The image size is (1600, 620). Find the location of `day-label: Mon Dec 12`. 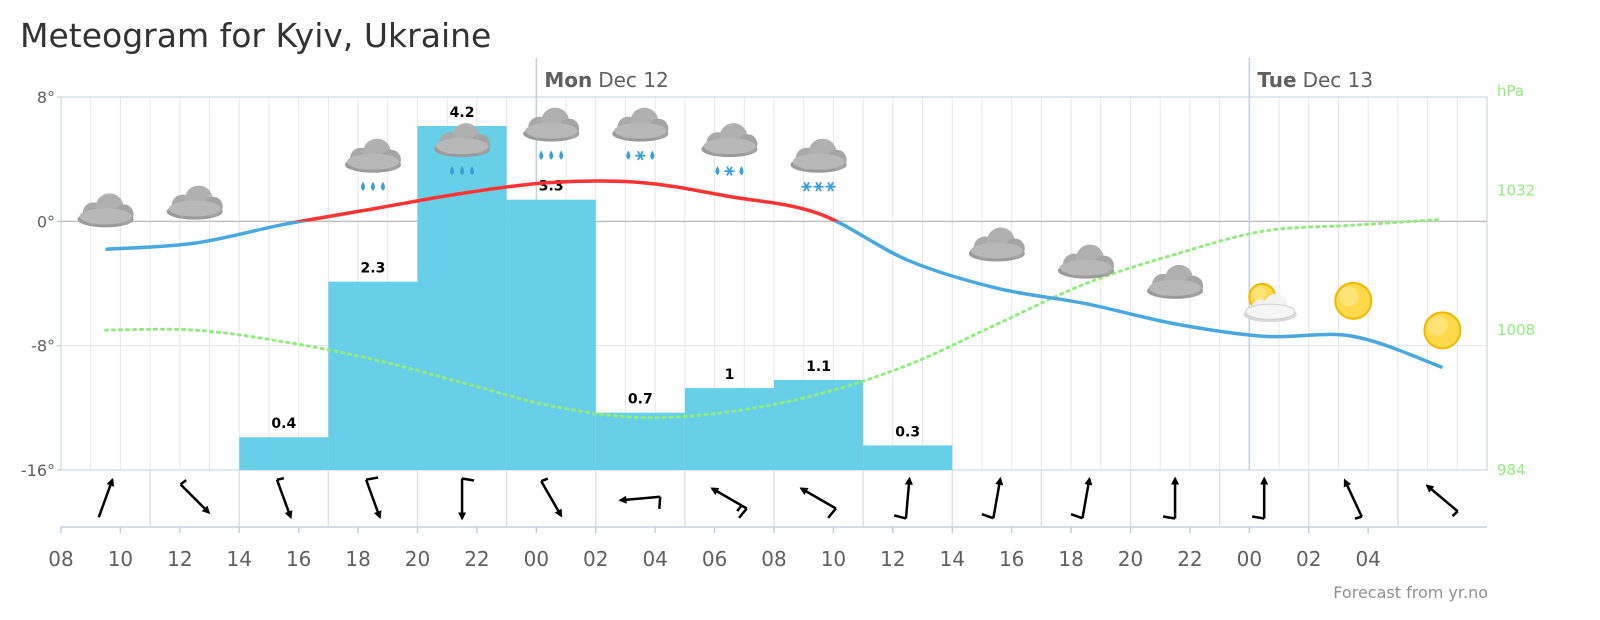

day-label: Mon Dec 12 is located at coordinates (606, 80).